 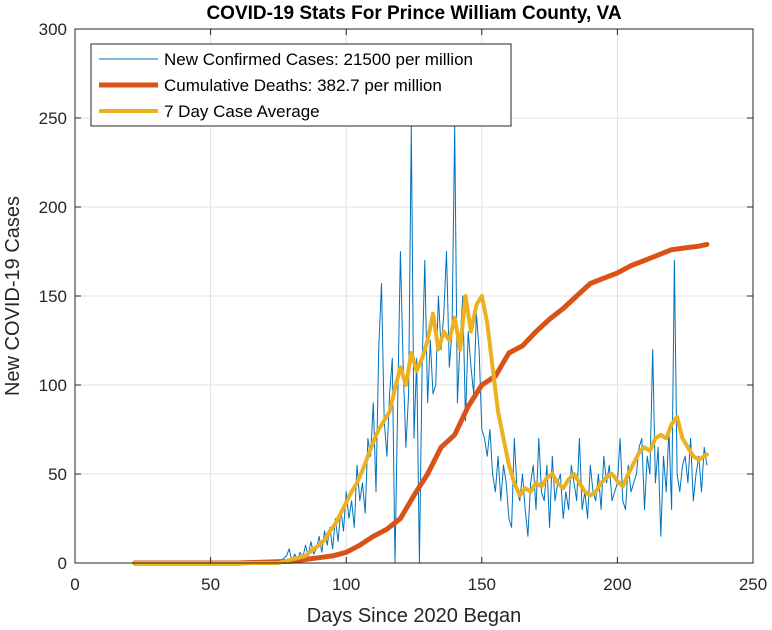 What do you see at coordinates (318, 59) in the screenshot?
I see `legend-label-1: New Confirmed Cases: 21500 per million` at bounding box center [318, 59].